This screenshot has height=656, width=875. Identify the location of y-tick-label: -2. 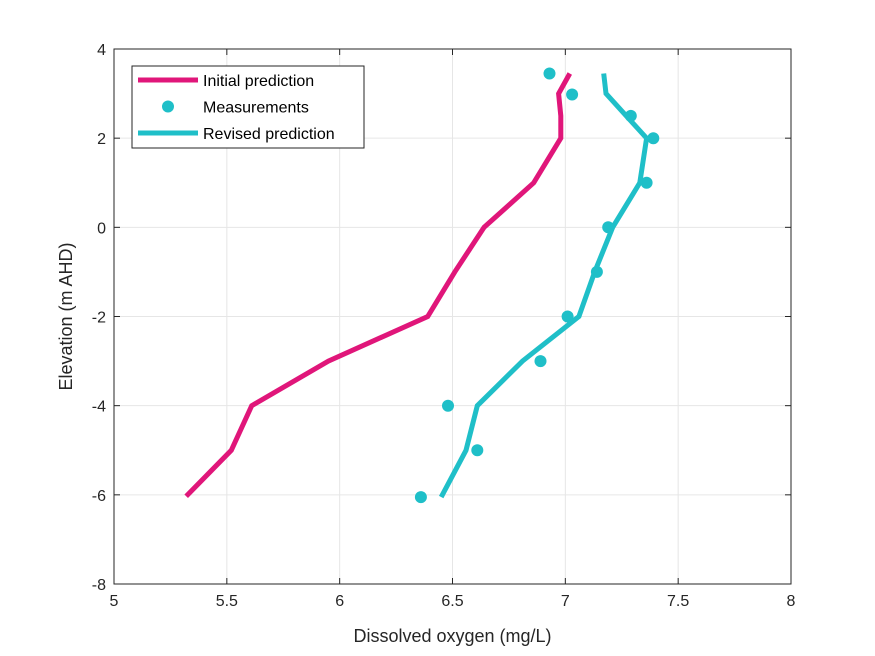
(99, 318).